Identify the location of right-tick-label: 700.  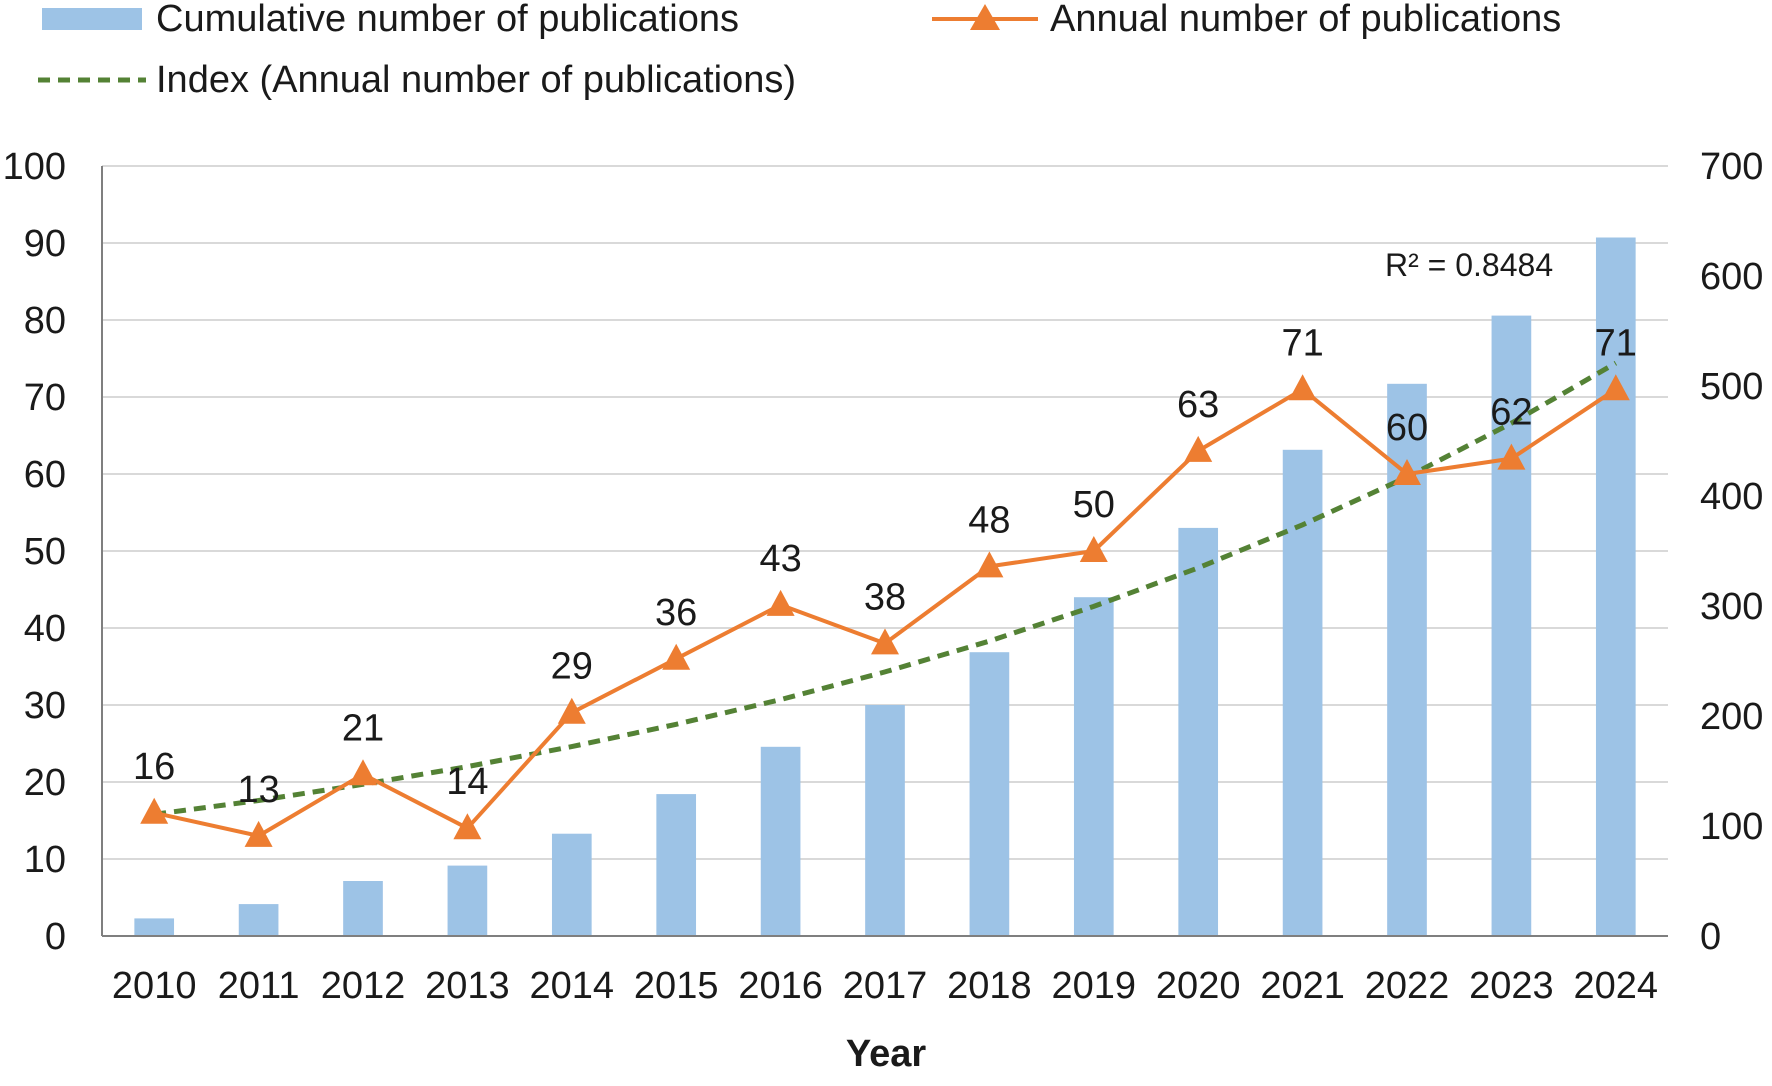
(1731, 167).